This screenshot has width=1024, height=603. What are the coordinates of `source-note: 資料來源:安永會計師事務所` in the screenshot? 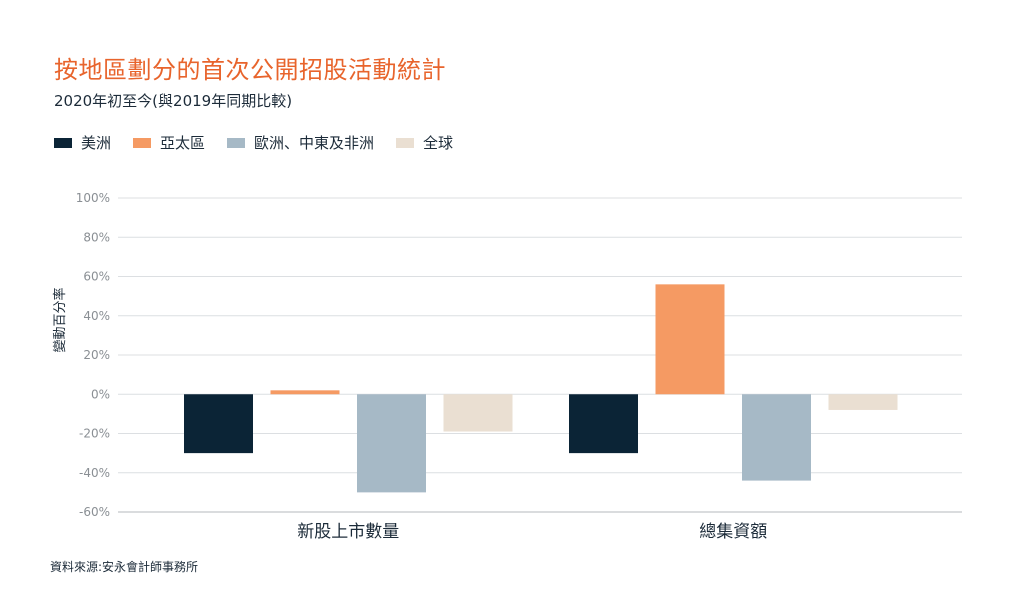 It's located at (124, 567).